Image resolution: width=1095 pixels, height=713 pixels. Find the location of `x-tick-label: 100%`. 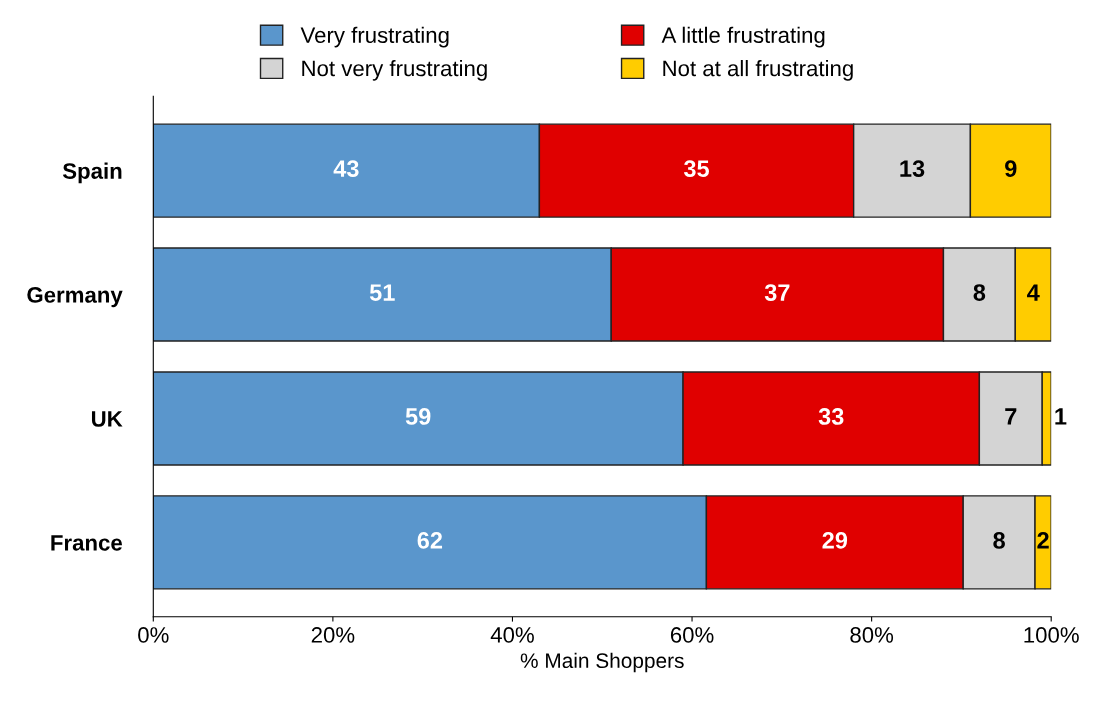

x-tick-label: 100% is located at coordinates (1051, 635).